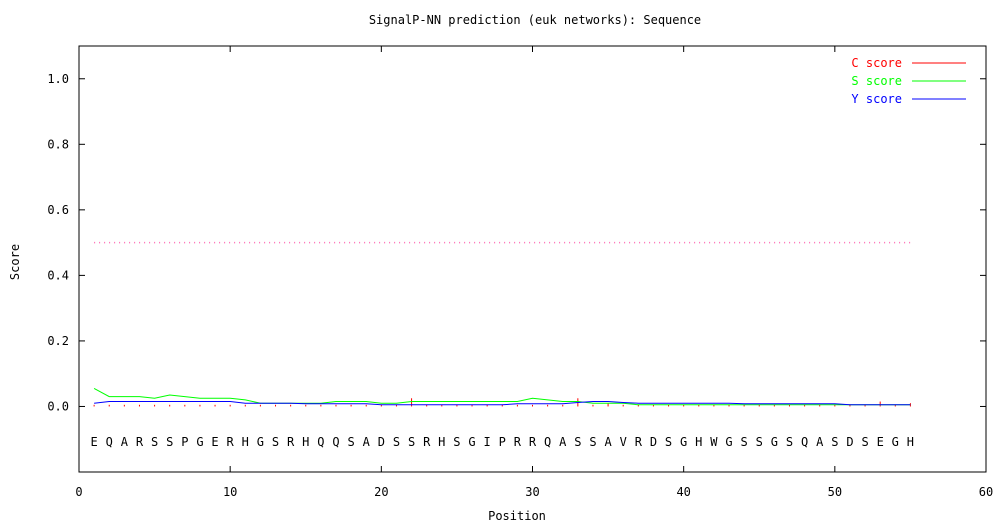 This screenshot has width=997, height=522. Describe the element at coordinates (78, 492) in the screenshot. I see `x-tick-label: 0` at that location.